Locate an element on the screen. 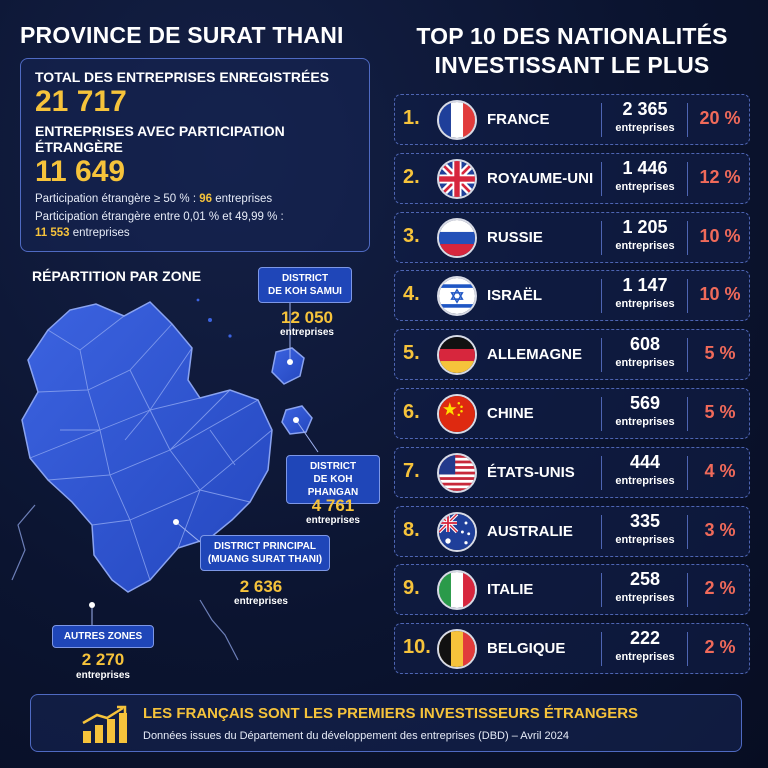 This screenshot has height=768, width=768. ranking-row: 4. ISRAËL 1 147 entreprises 10 % is located at coordinates (572, 296).